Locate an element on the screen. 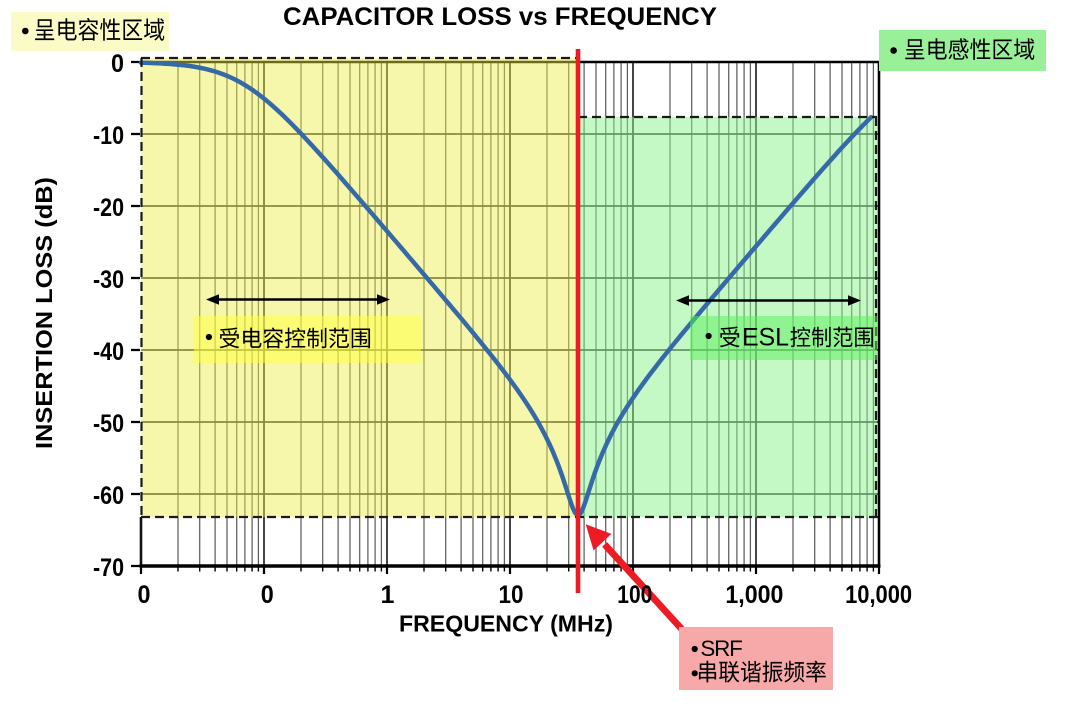 Image resolution: width=1080 pixels, height=708 pixels. svg-text: -50 is located at coordinates (108, 424).